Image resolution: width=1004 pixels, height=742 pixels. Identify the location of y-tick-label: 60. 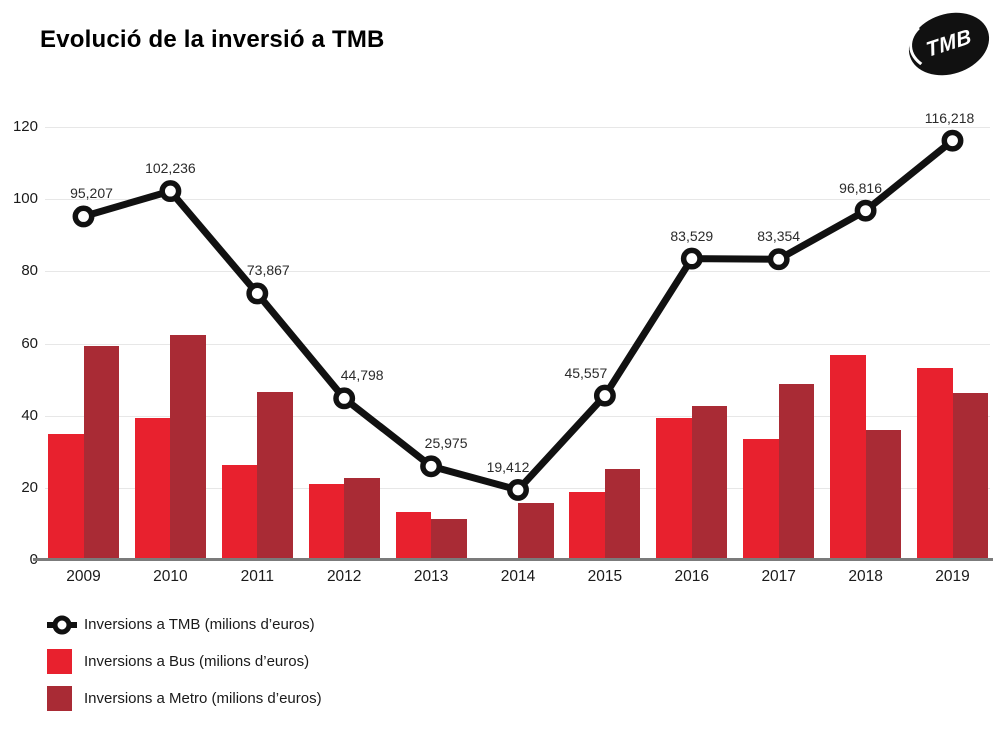
(29, 343).